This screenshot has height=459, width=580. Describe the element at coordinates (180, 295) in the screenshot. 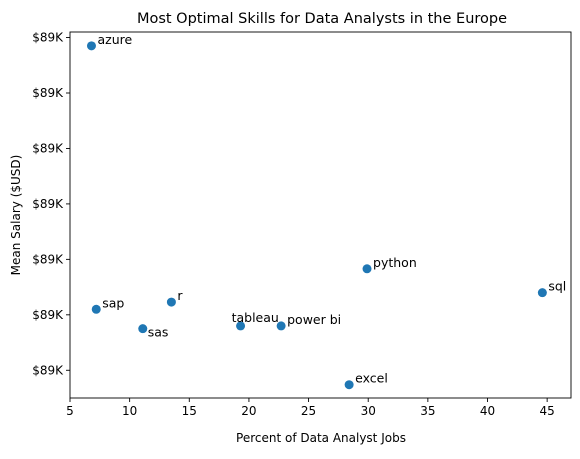

I see `point-label: r` at that location.